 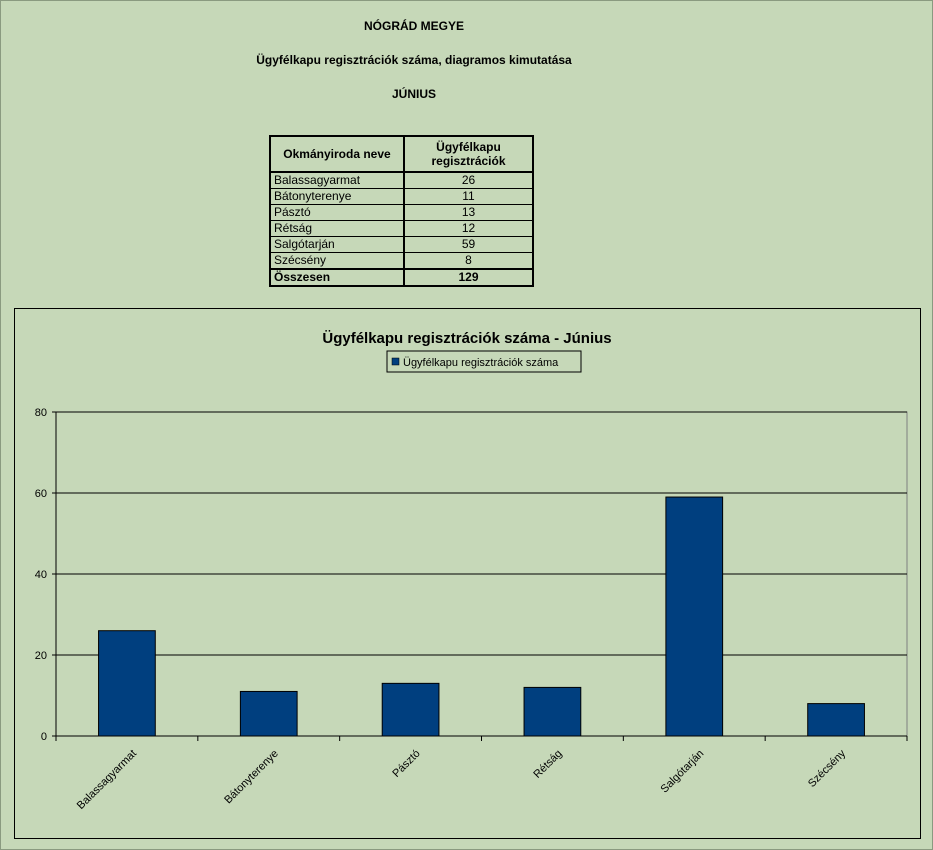 What do you see at coordinates (468, 277) in the screenshot?
I see `total-value: 129` at bounding box center [468, 277].